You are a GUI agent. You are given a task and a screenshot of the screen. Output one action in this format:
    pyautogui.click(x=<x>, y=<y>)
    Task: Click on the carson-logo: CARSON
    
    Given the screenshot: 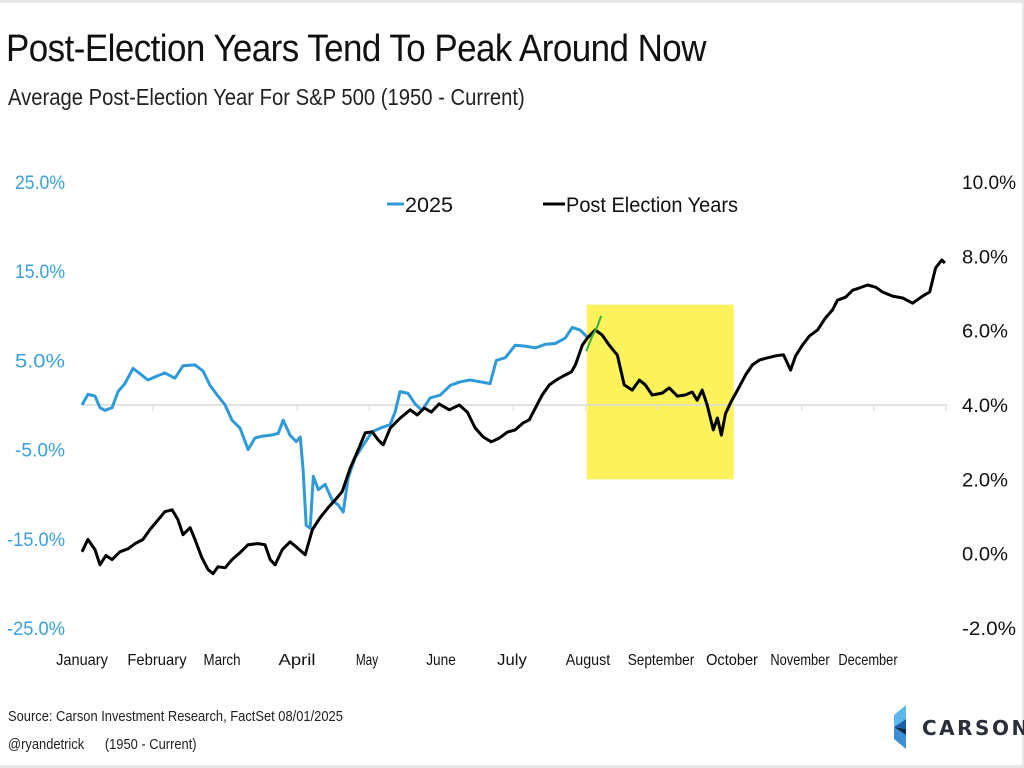 What is the action you would take?
    pyautogui.click(x=957, y=727)
    